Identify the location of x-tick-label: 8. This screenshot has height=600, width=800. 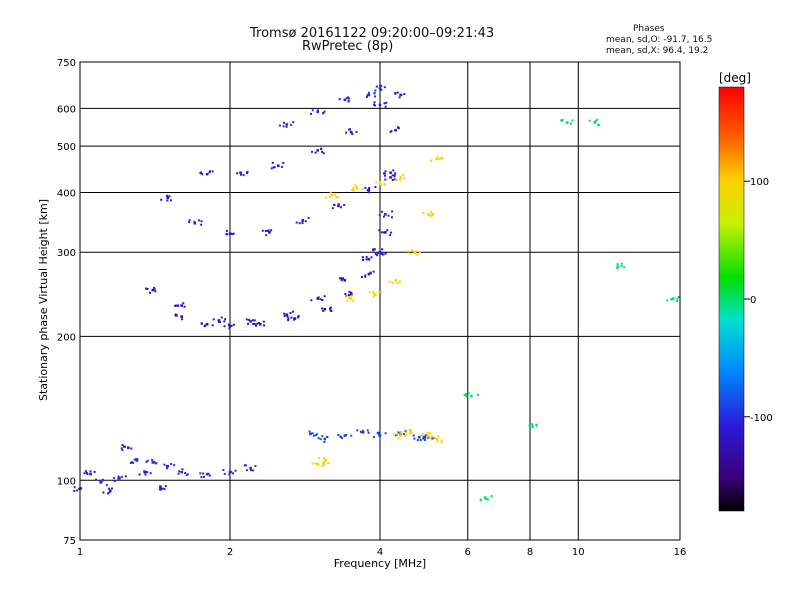
(530, 552).